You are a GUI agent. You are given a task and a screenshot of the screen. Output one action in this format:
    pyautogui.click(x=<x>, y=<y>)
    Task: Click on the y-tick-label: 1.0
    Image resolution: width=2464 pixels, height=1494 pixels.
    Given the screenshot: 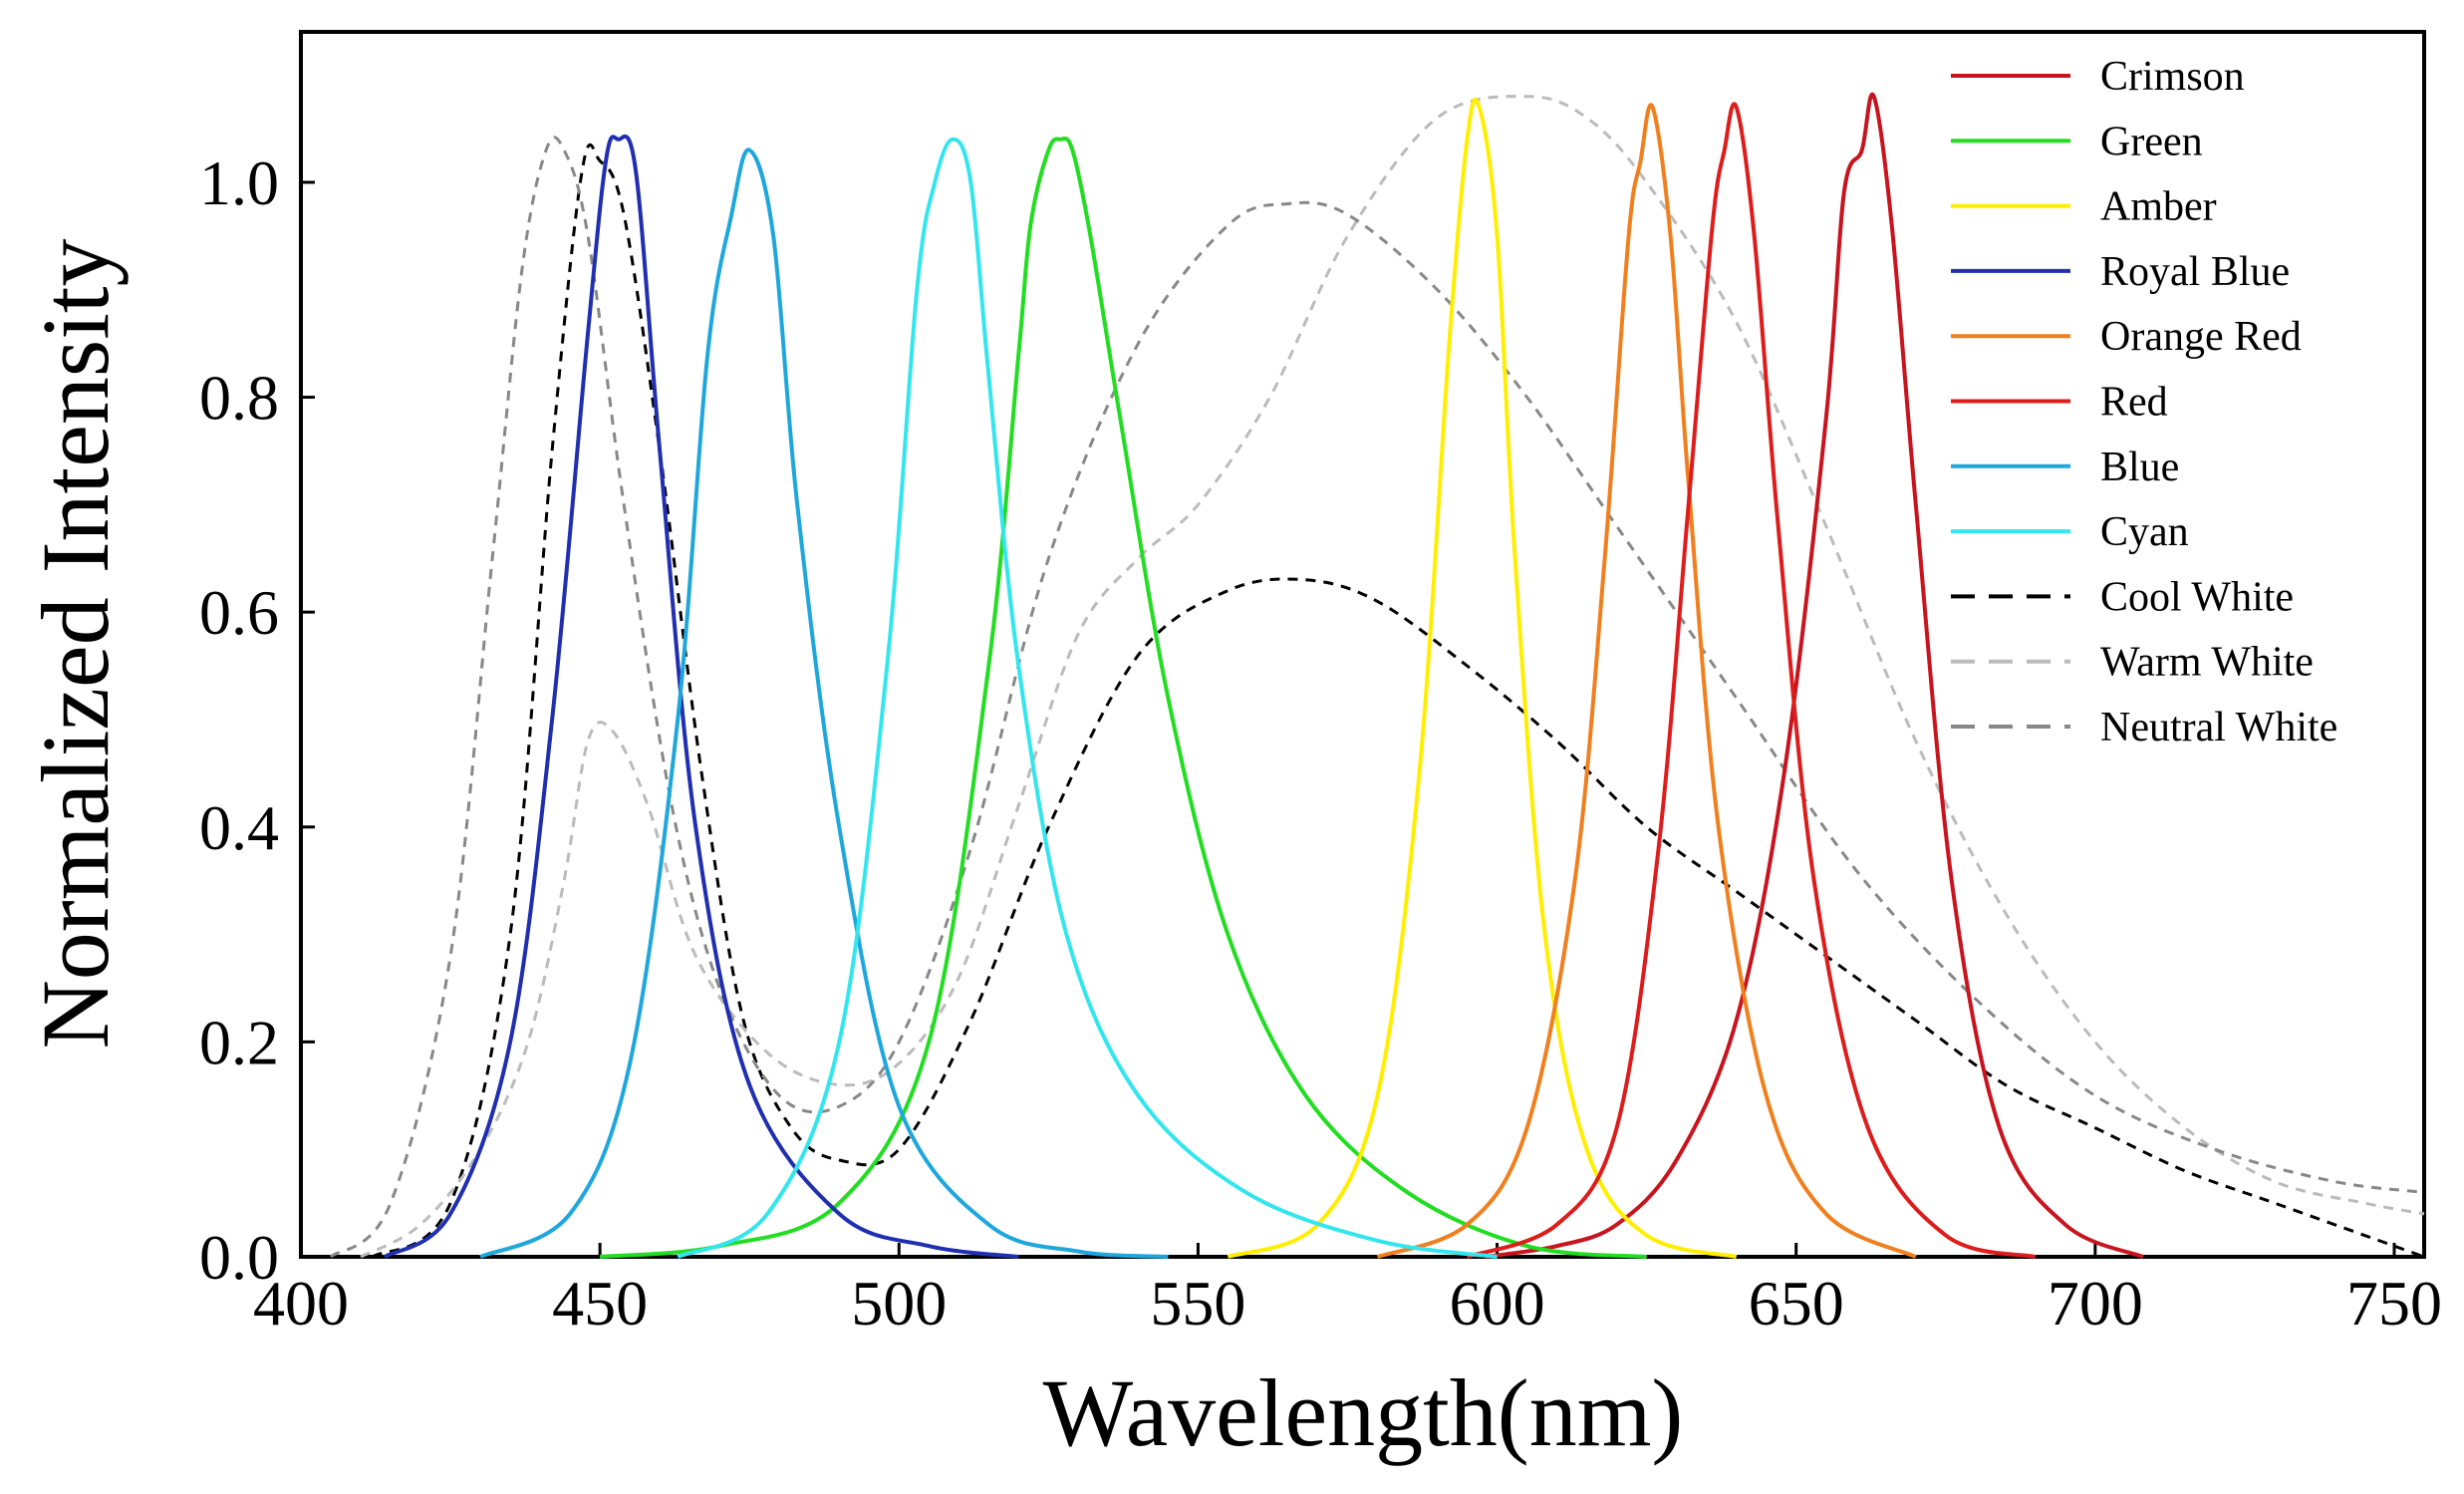 What is the action you would take?
    pyautogui.click(x=239, y=183)
    